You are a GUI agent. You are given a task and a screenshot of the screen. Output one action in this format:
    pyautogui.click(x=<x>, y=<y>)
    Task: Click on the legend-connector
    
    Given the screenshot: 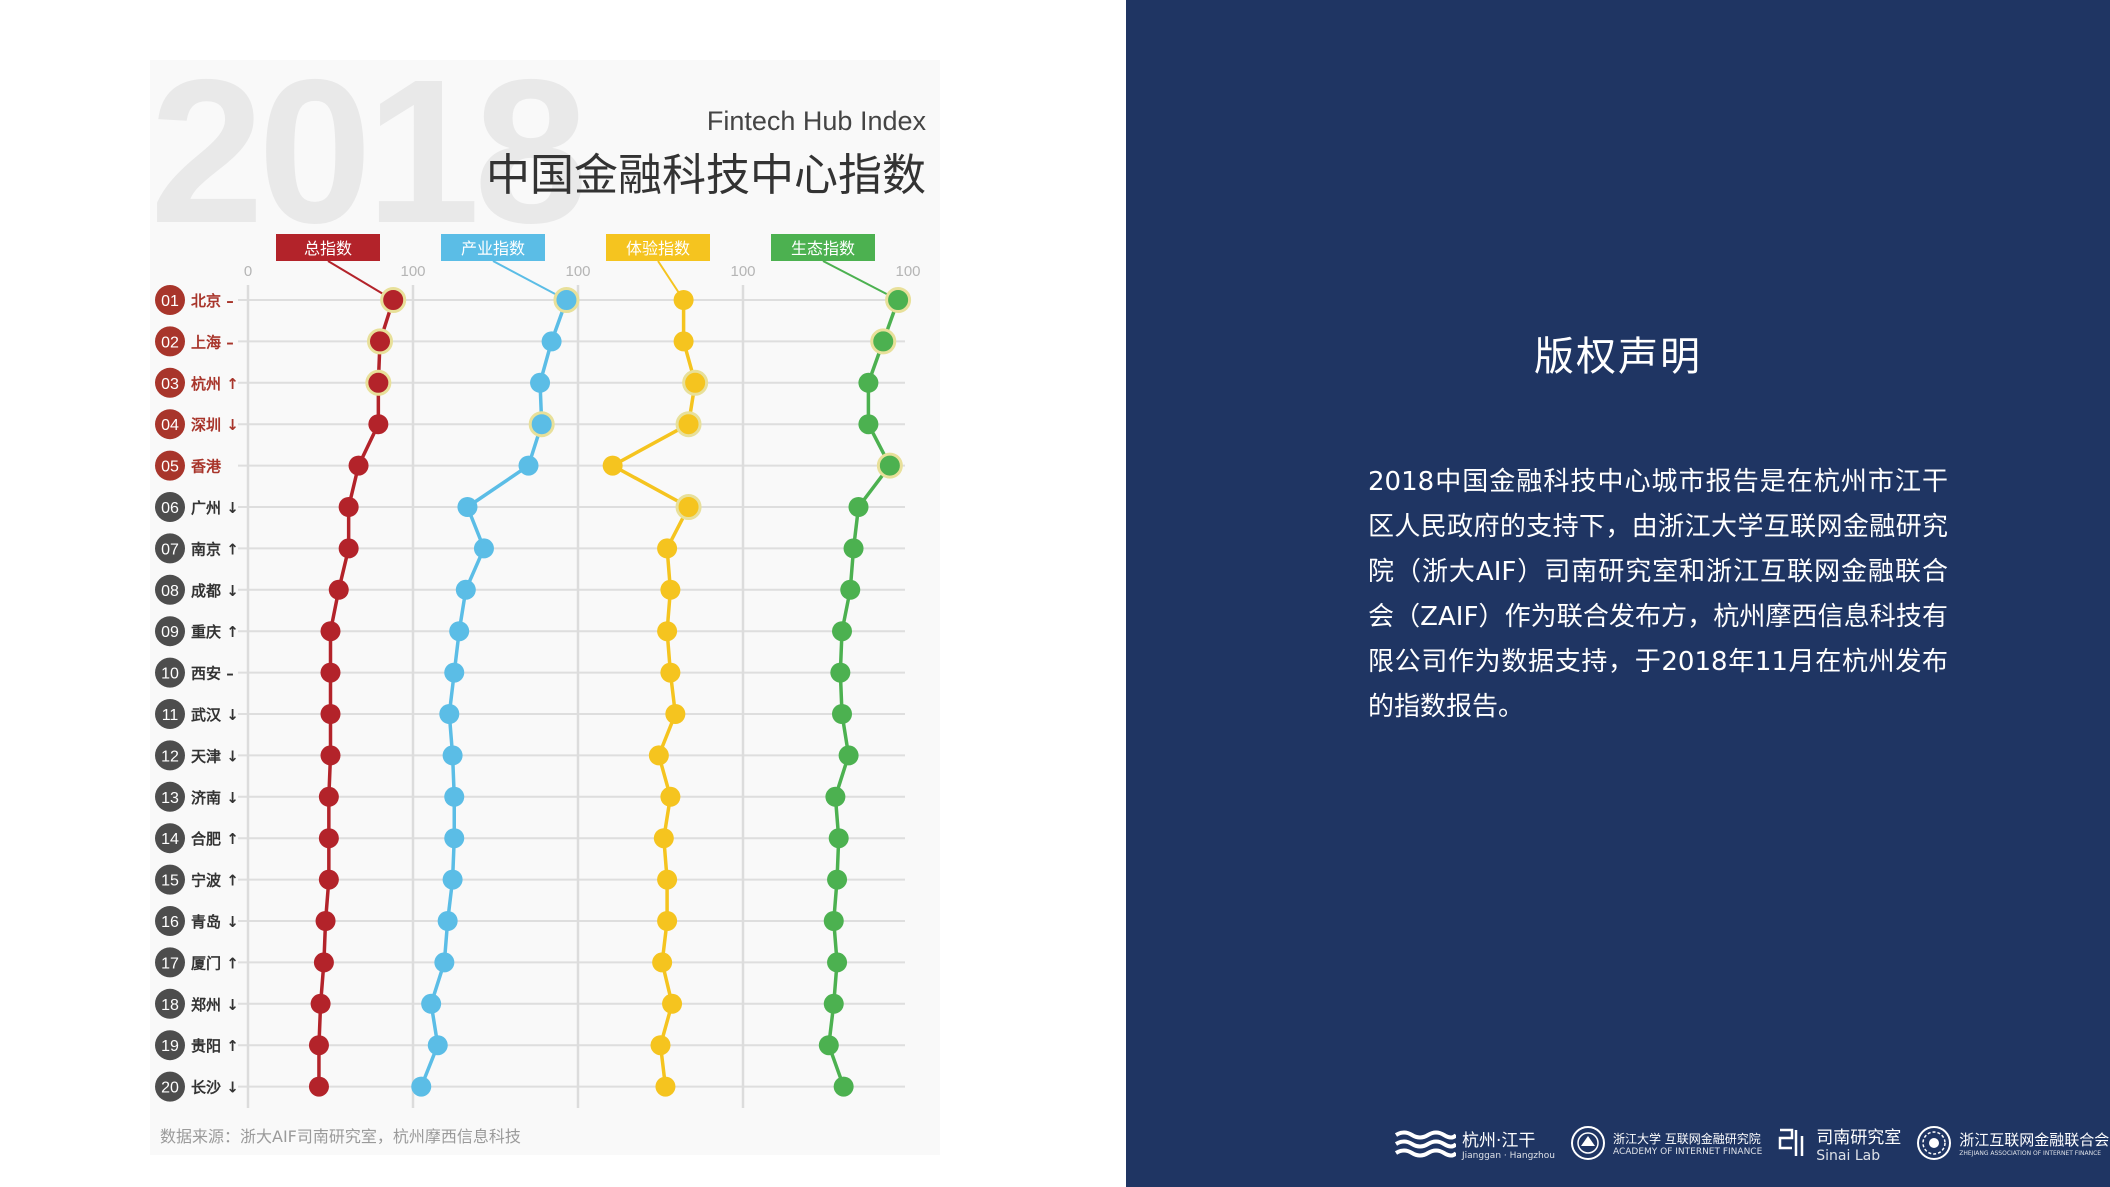 What is the action you would take?
    pyautogui.click(x=529, y=280)
    